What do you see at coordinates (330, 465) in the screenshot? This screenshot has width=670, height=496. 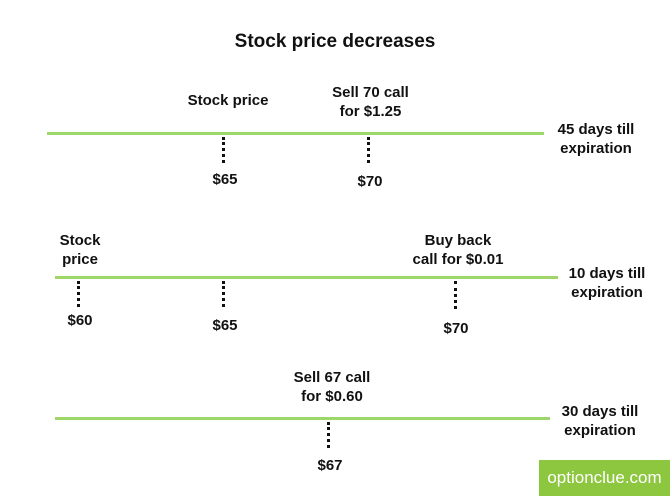 I see `price-label: $67` at bounding box center [330, 465].